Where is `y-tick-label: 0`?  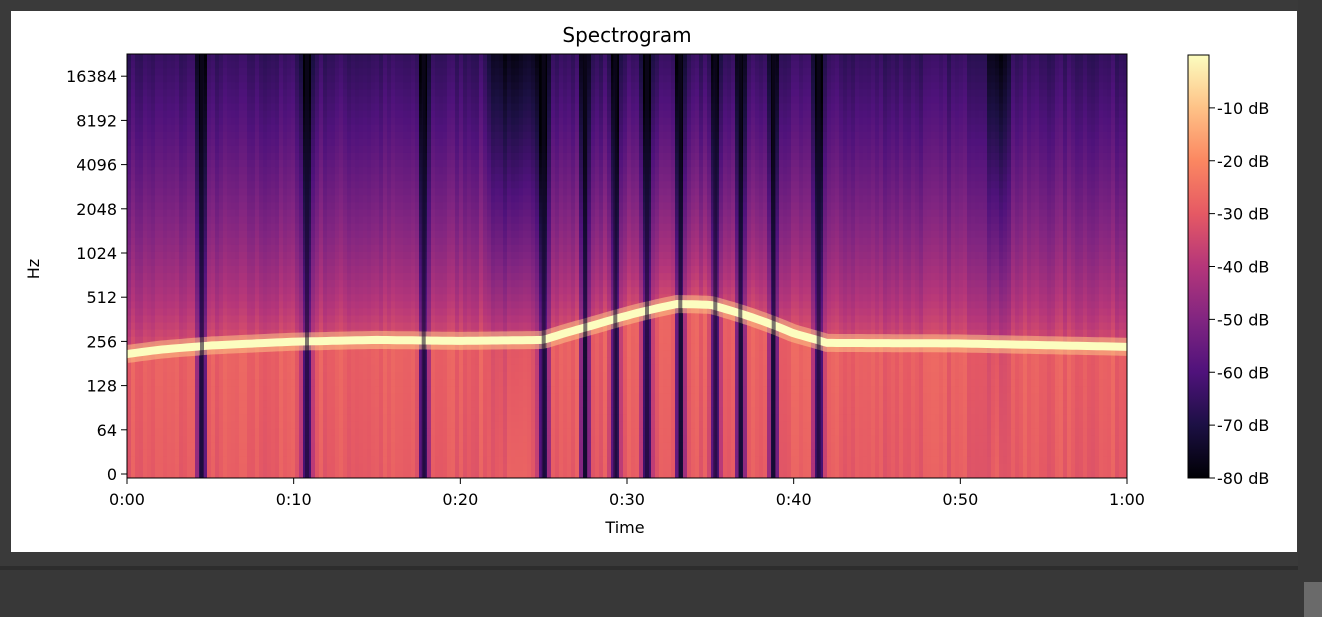 y-tick-label: 0 is located at coordinates (112, 474).